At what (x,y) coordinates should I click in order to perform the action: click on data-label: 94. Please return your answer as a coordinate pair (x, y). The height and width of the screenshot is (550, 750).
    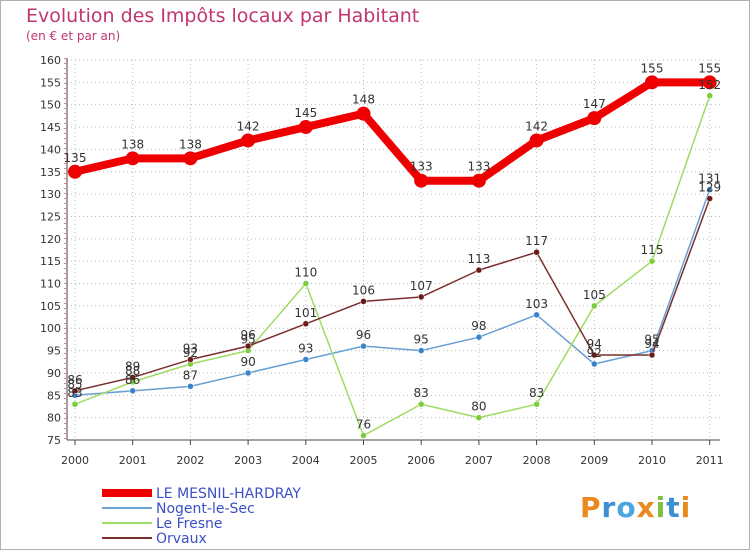
    Looking at the image, I should click on (651, 344).